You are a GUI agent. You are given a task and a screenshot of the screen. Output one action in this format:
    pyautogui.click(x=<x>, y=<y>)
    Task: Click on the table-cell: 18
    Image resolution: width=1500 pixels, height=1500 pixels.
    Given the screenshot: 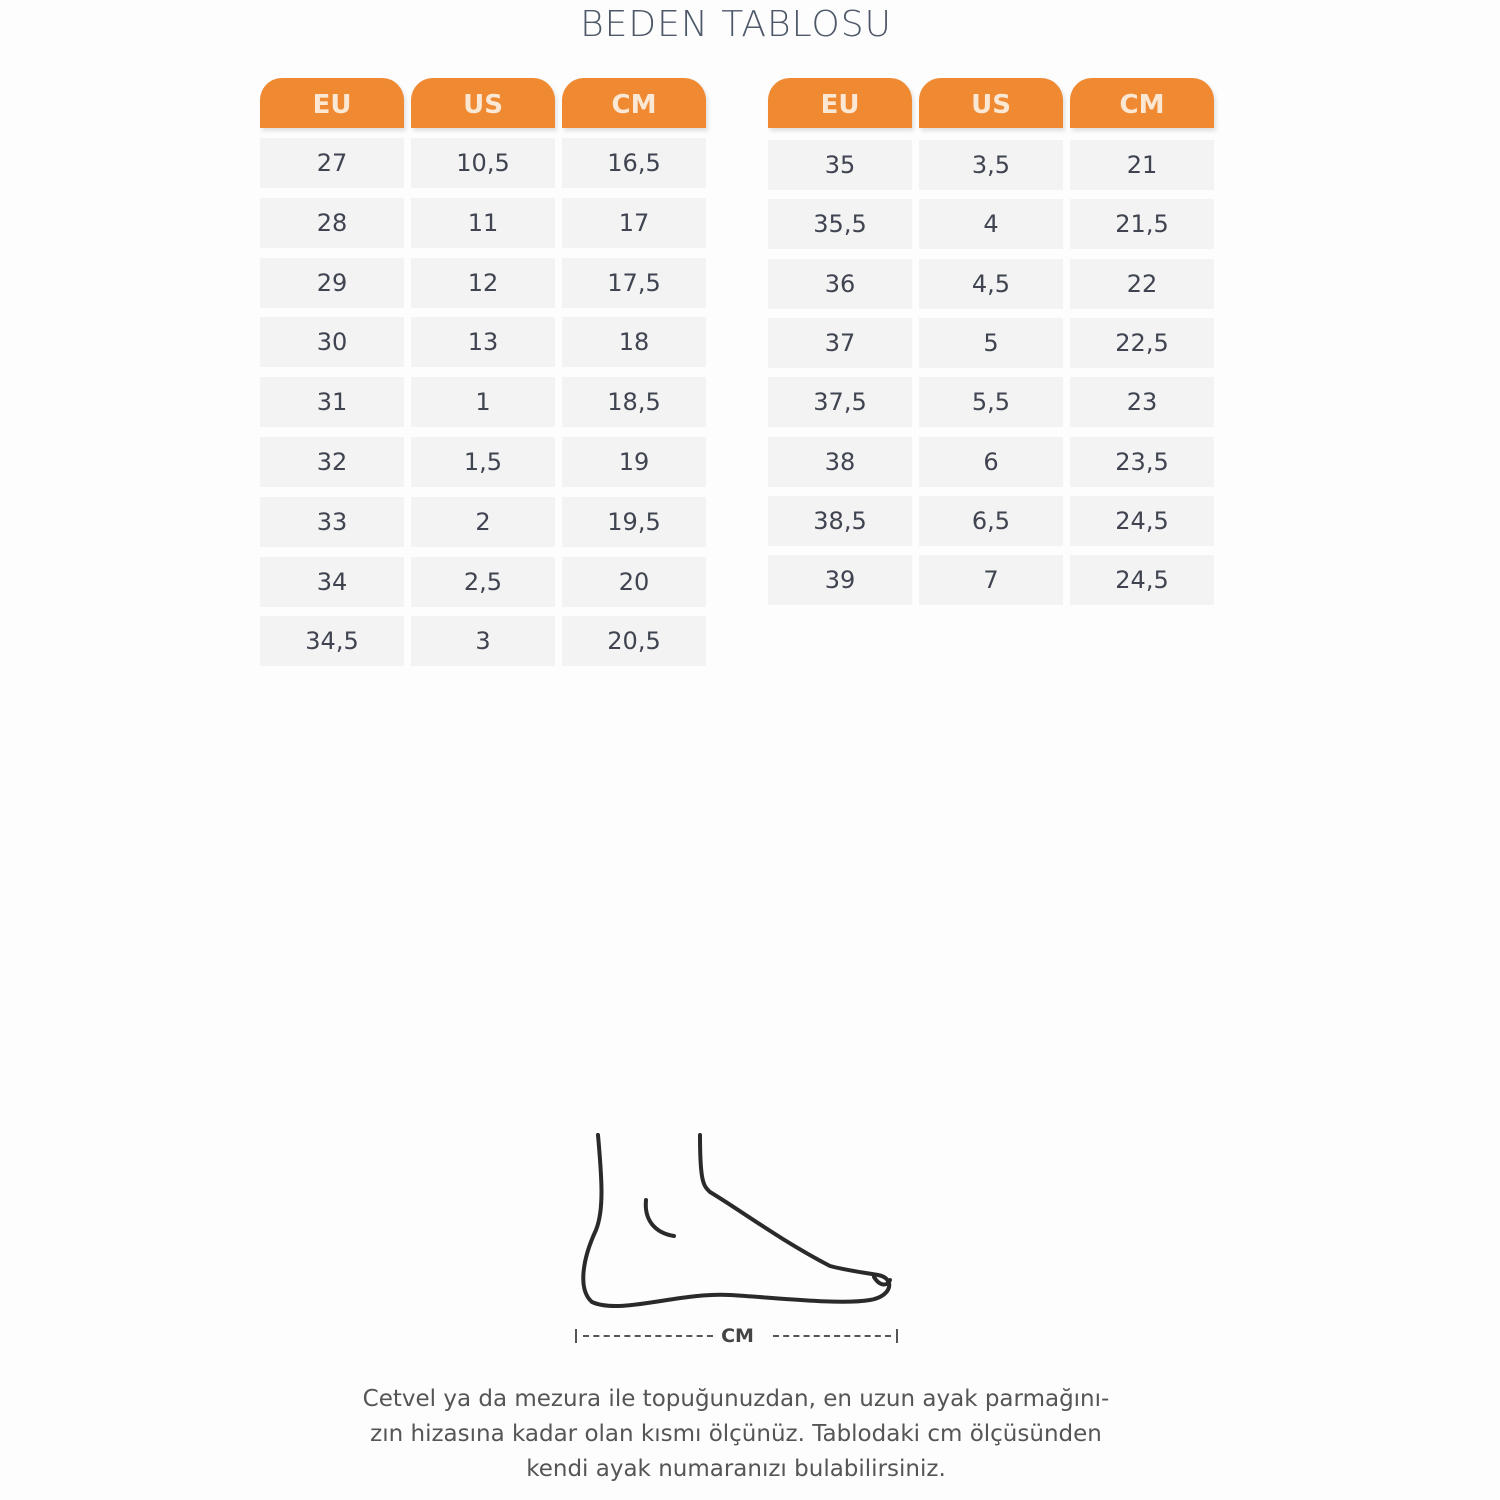 What is the action you would take?
    pyautogui.click(x=634, y=342)
    